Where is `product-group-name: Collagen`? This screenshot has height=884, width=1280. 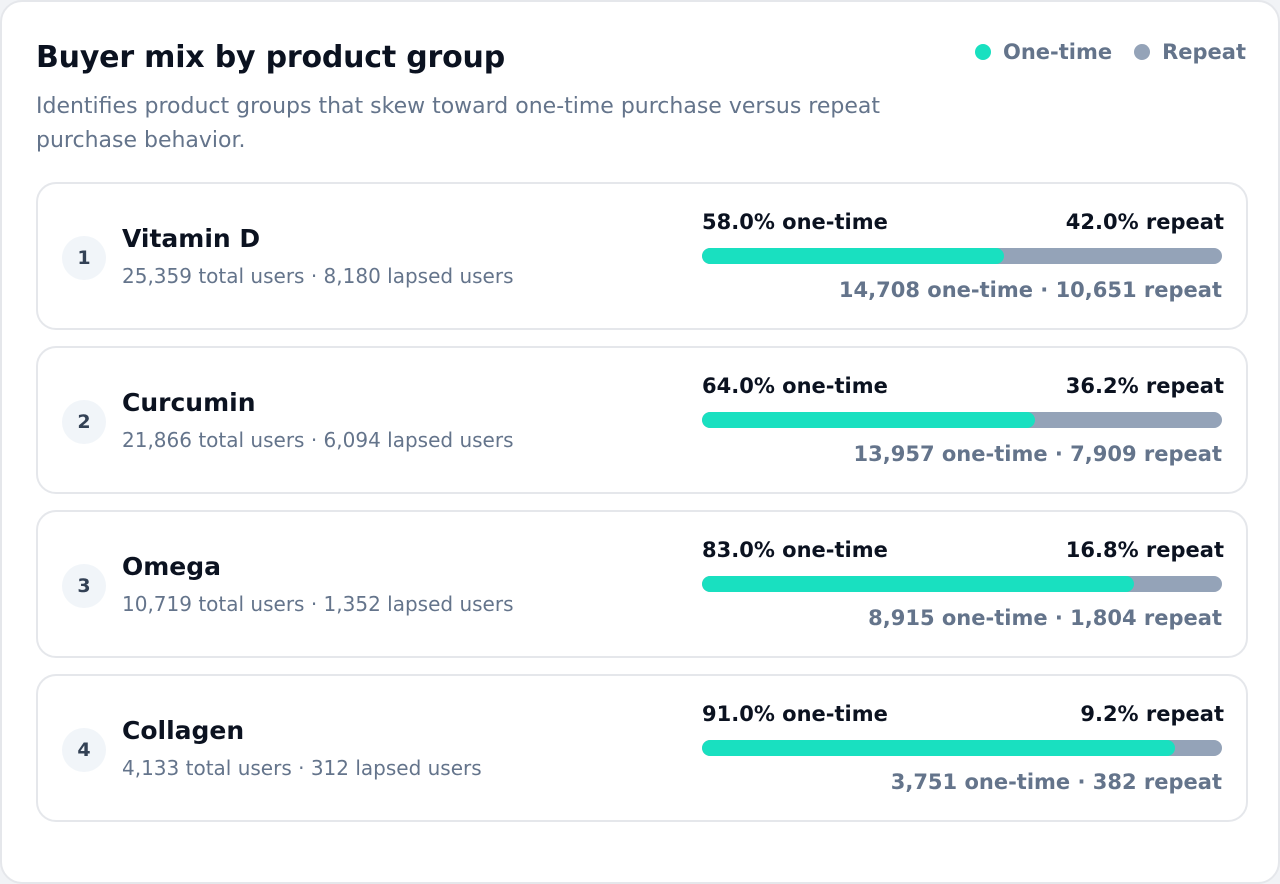
product-group-name: Collagen is located at coordinates (183, 730).